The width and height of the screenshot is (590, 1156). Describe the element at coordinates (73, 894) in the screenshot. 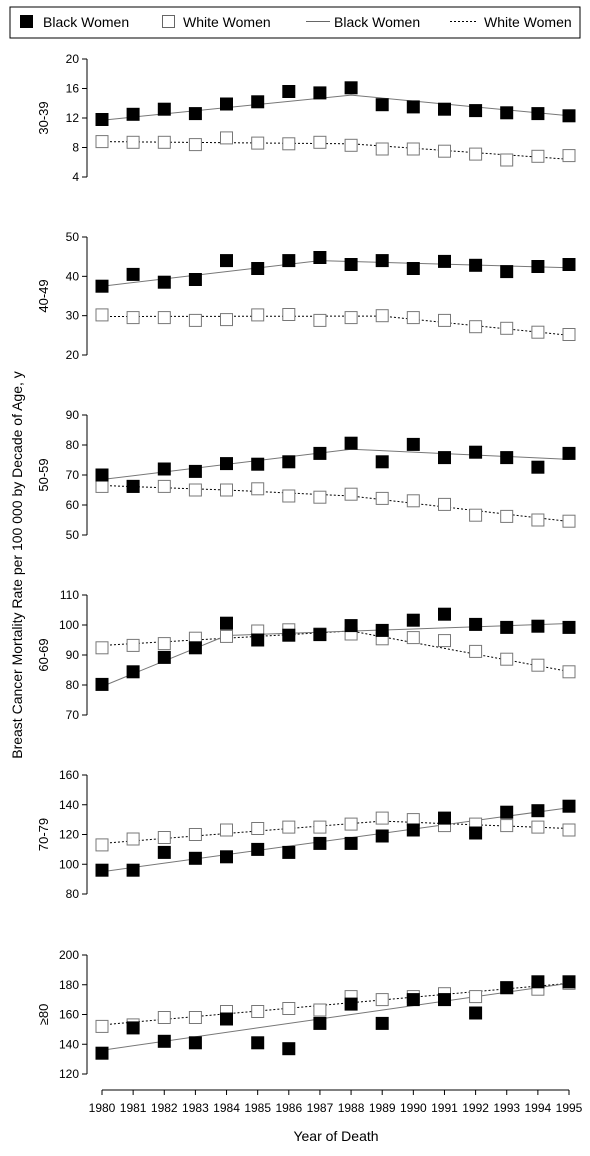

I see `y-tick-label: 80` at that location.